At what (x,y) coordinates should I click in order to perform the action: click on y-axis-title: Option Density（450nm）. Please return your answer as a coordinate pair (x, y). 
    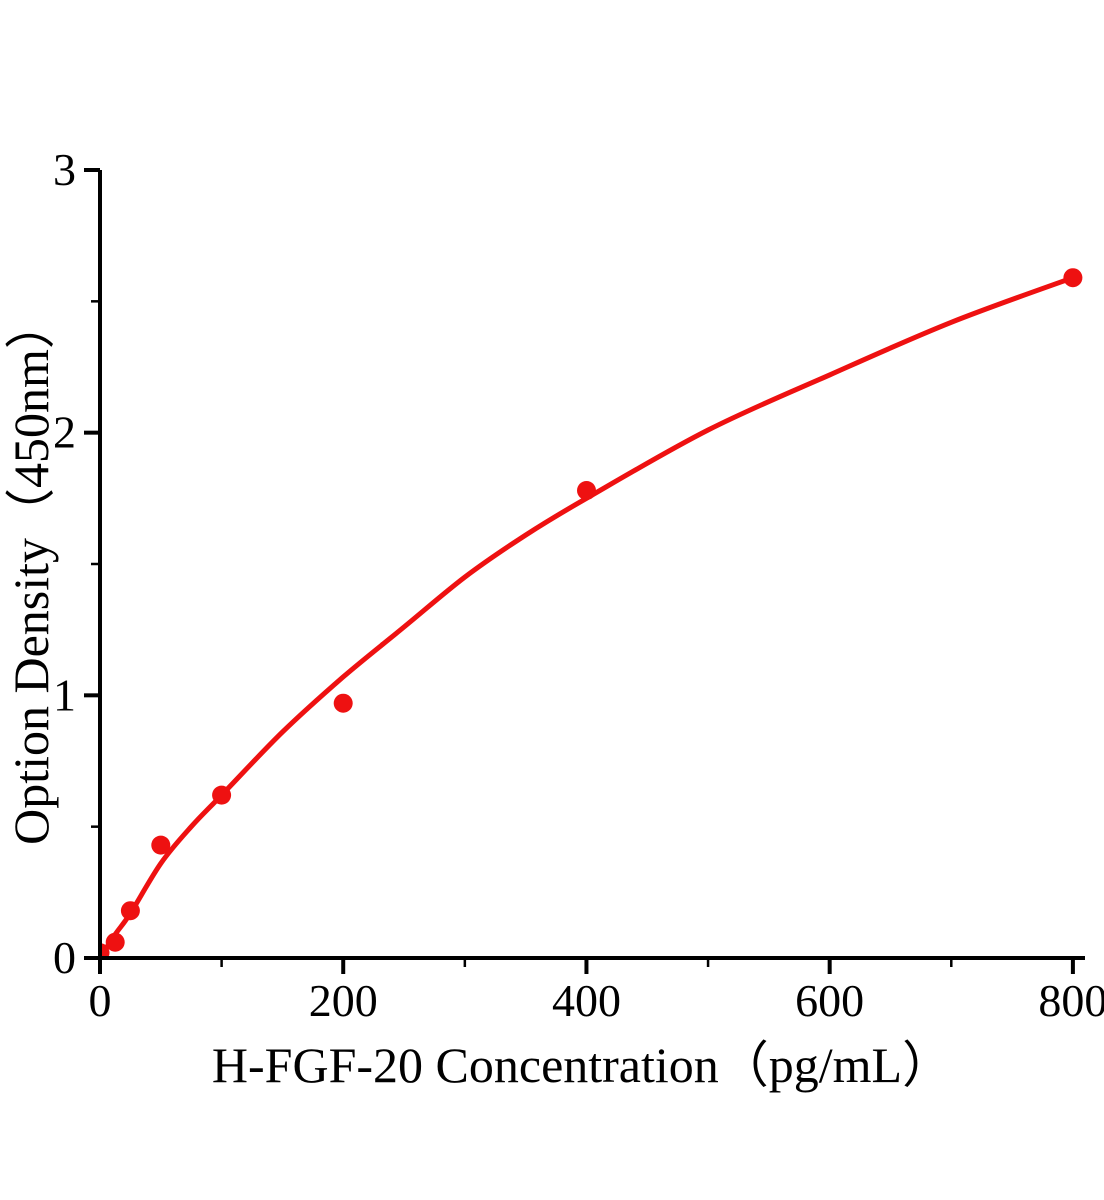
    Looking at the image, I should click on (31, 572).